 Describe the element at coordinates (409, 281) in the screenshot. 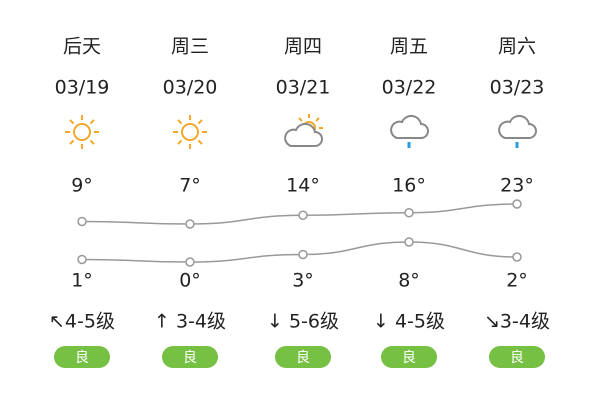

I see `low-temp: 8°` at that location.